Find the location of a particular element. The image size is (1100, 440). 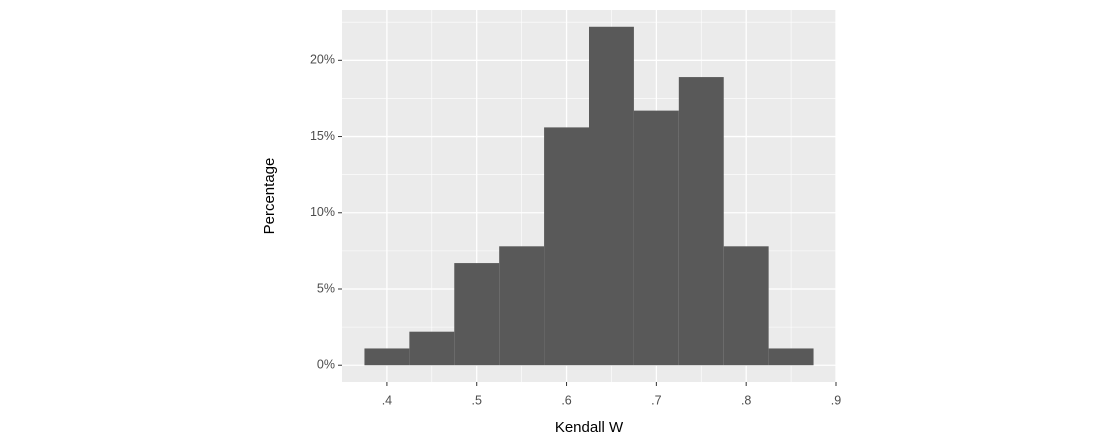

x-tick-label: .8 is located at coordinates (746, 400).